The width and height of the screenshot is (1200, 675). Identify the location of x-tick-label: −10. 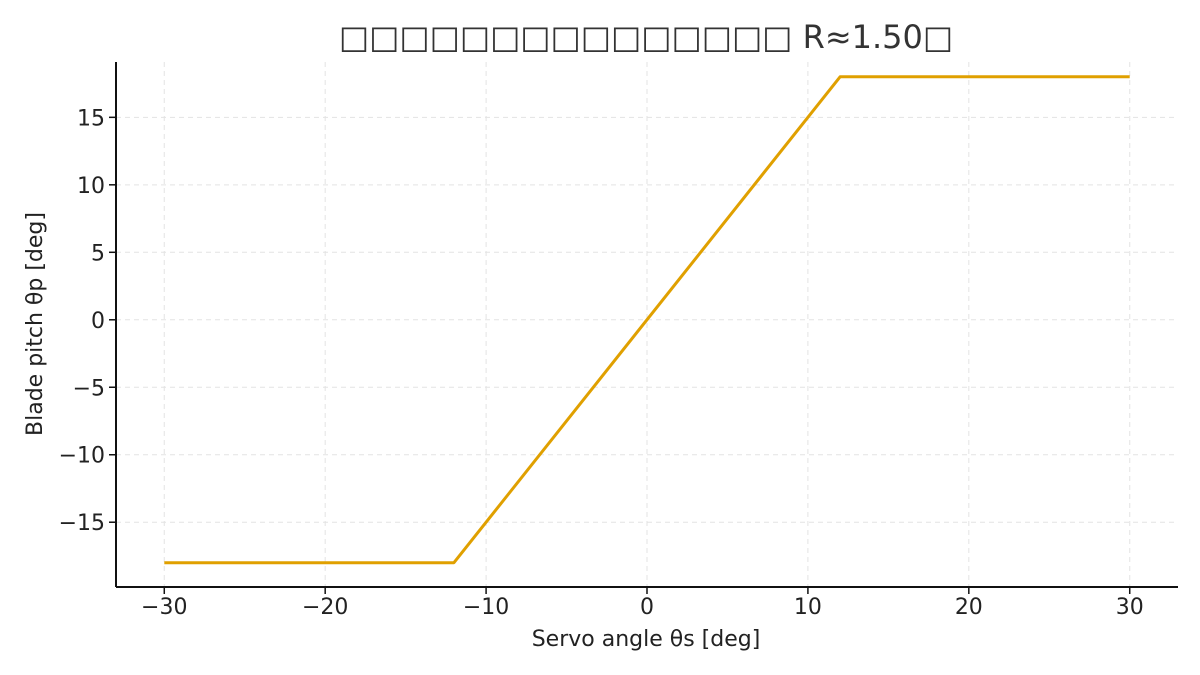
(486, 607).